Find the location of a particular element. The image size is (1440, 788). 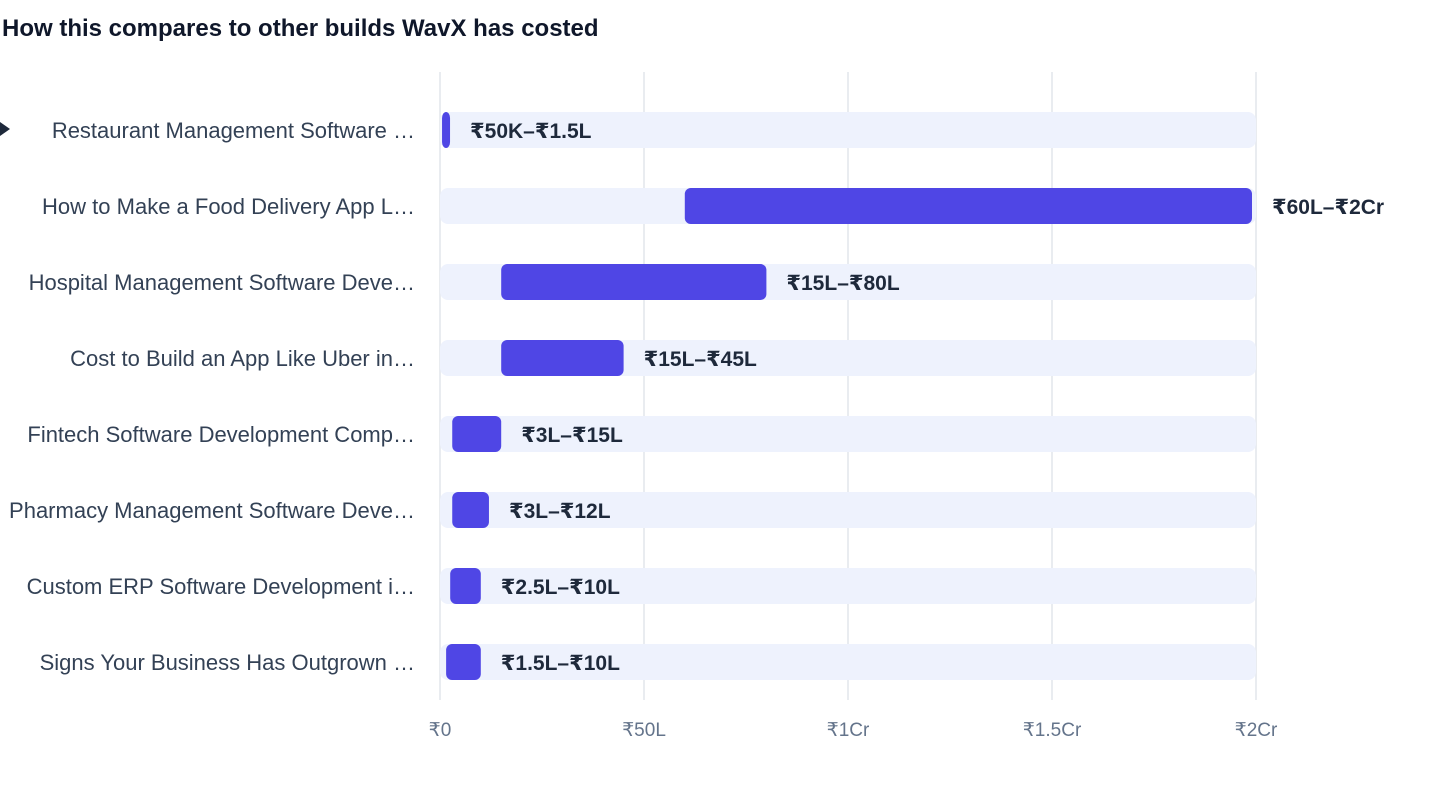

current-build-marker is located at coordinates (5, 129).